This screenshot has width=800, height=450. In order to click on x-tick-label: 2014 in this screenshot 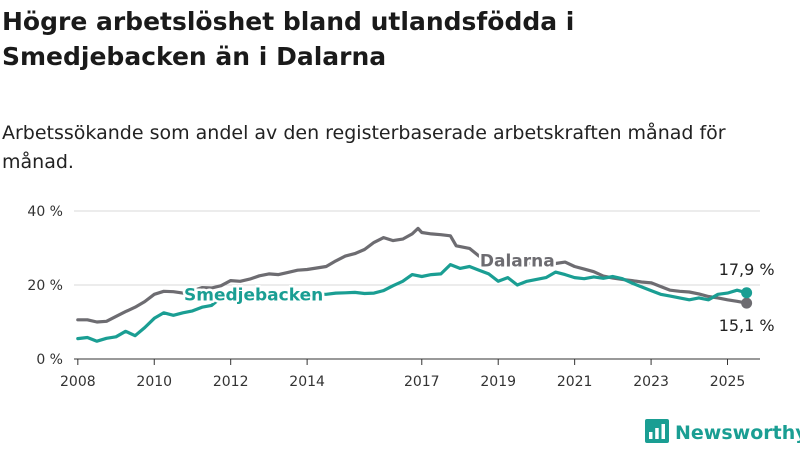, I will do `click(307, 382)`.